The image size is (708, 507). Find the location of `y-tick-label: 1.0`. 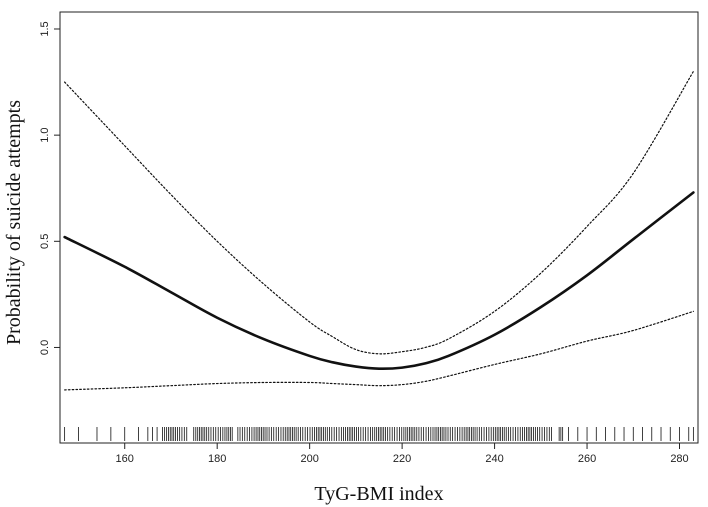

y-tick-label: 1.0 is located at coordinates (45, 134).